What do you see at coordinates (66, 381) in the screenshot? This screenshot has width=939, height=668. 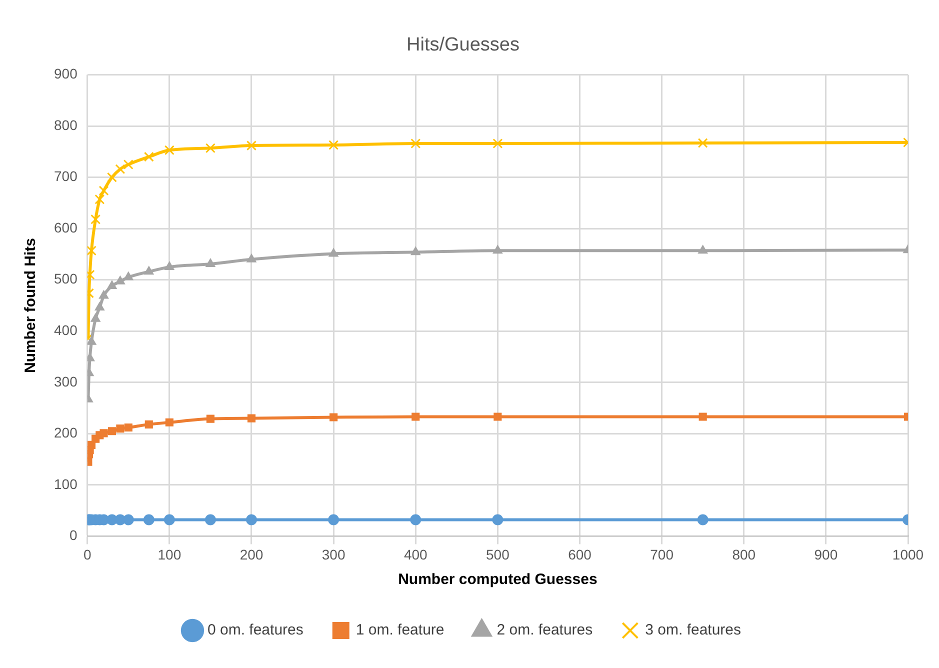 I see `y-tick-label: 300` at bounding box center [66, 381].